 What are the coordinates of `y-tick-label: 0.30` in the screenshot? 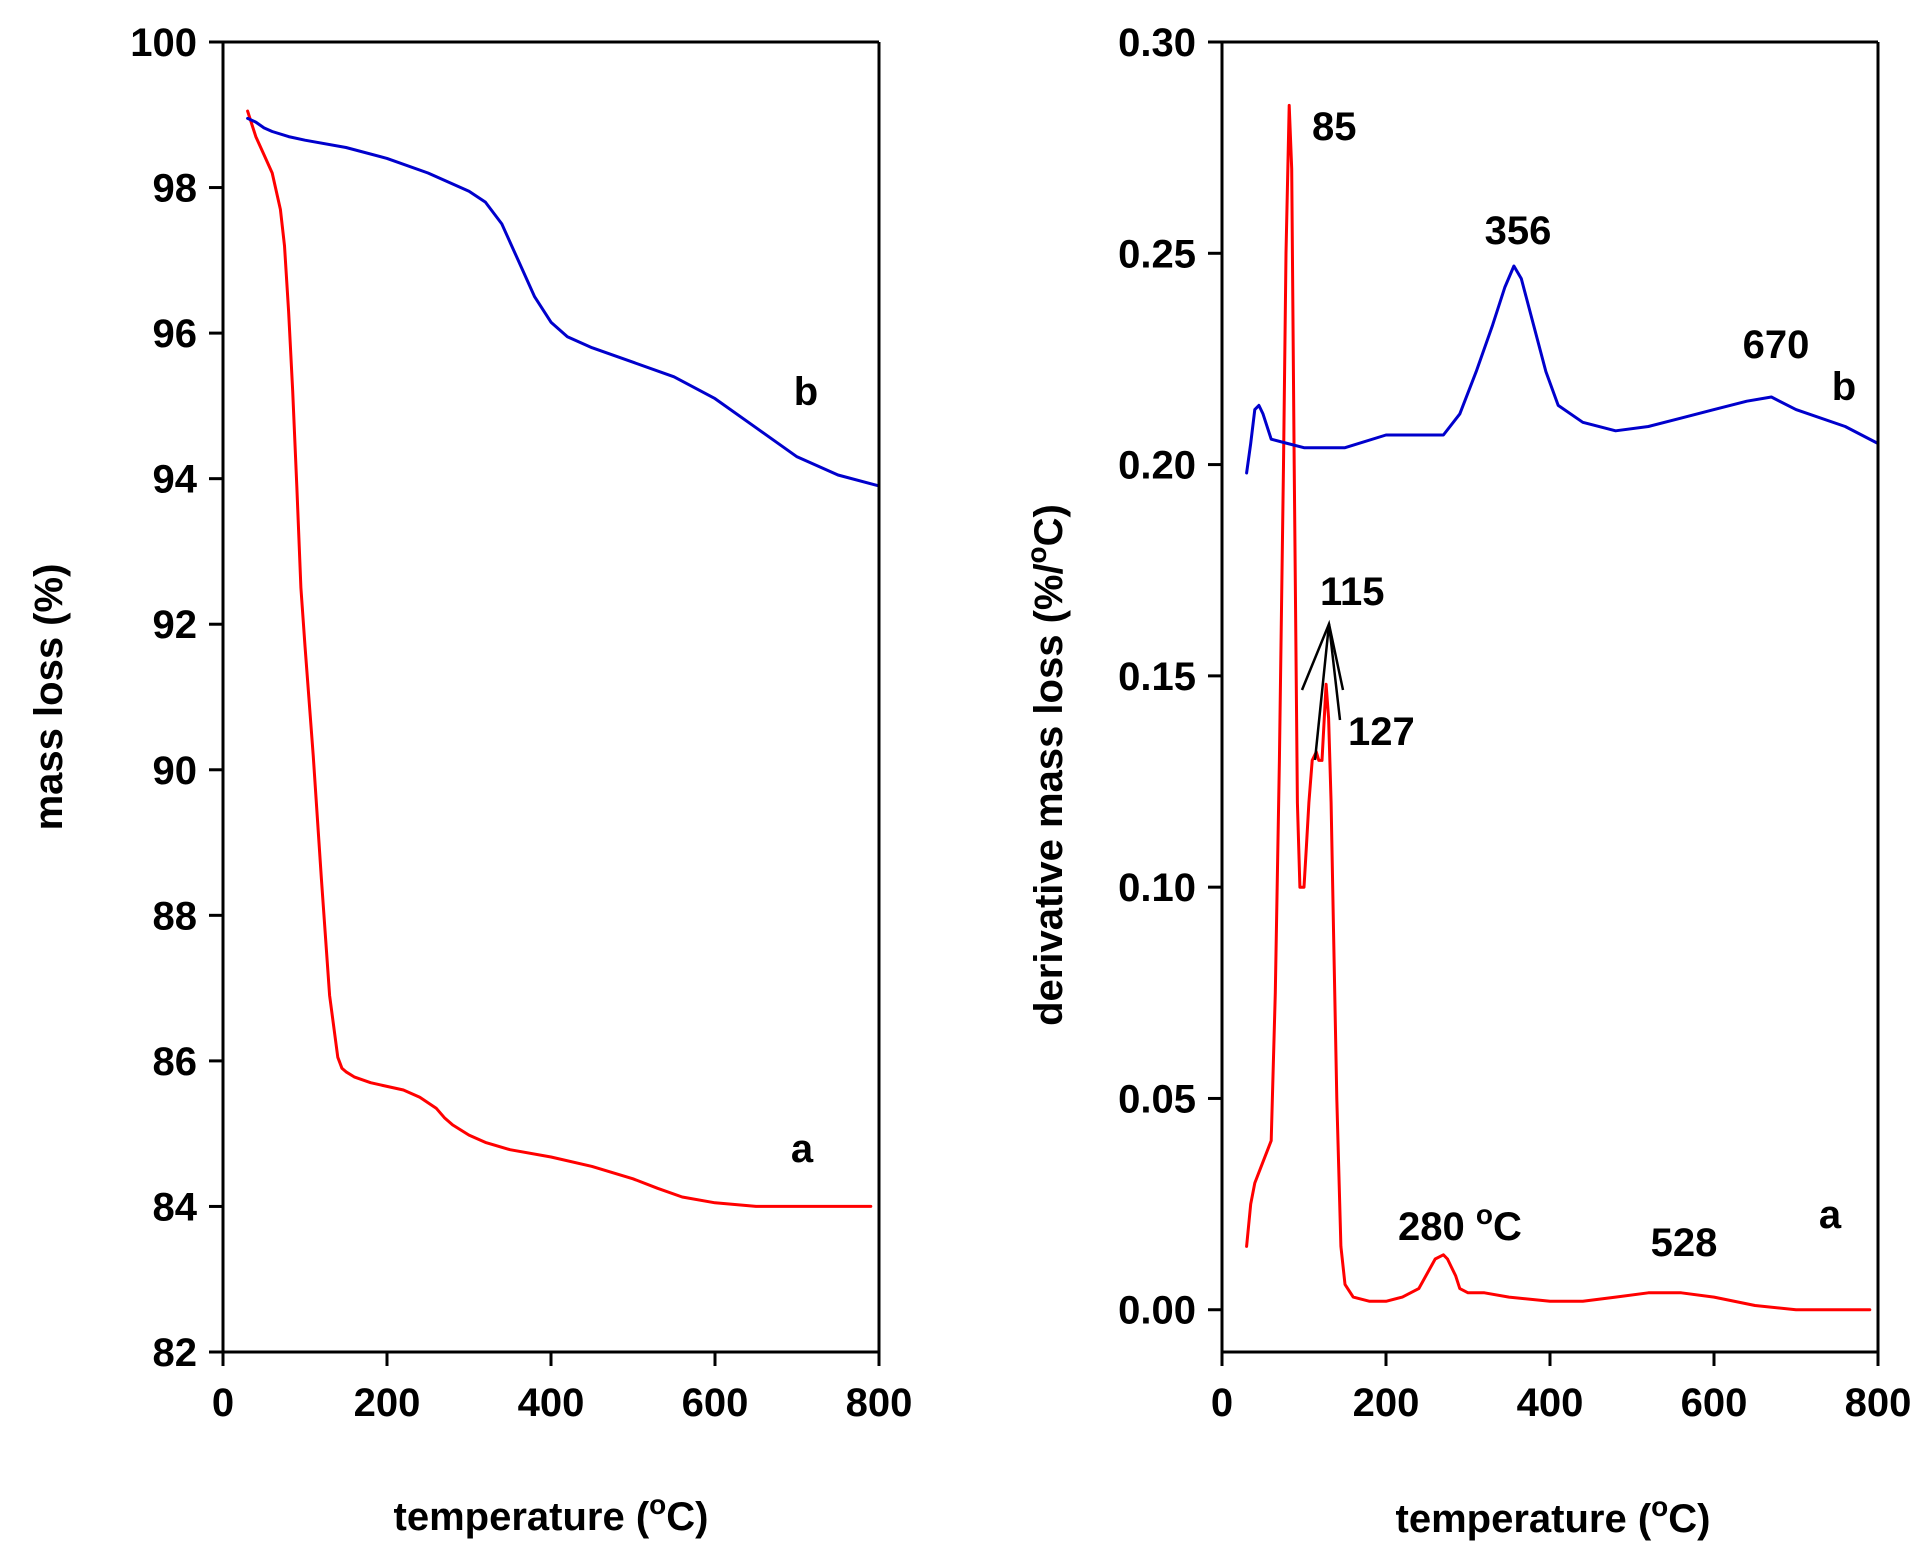 It's located at (1157, 43).